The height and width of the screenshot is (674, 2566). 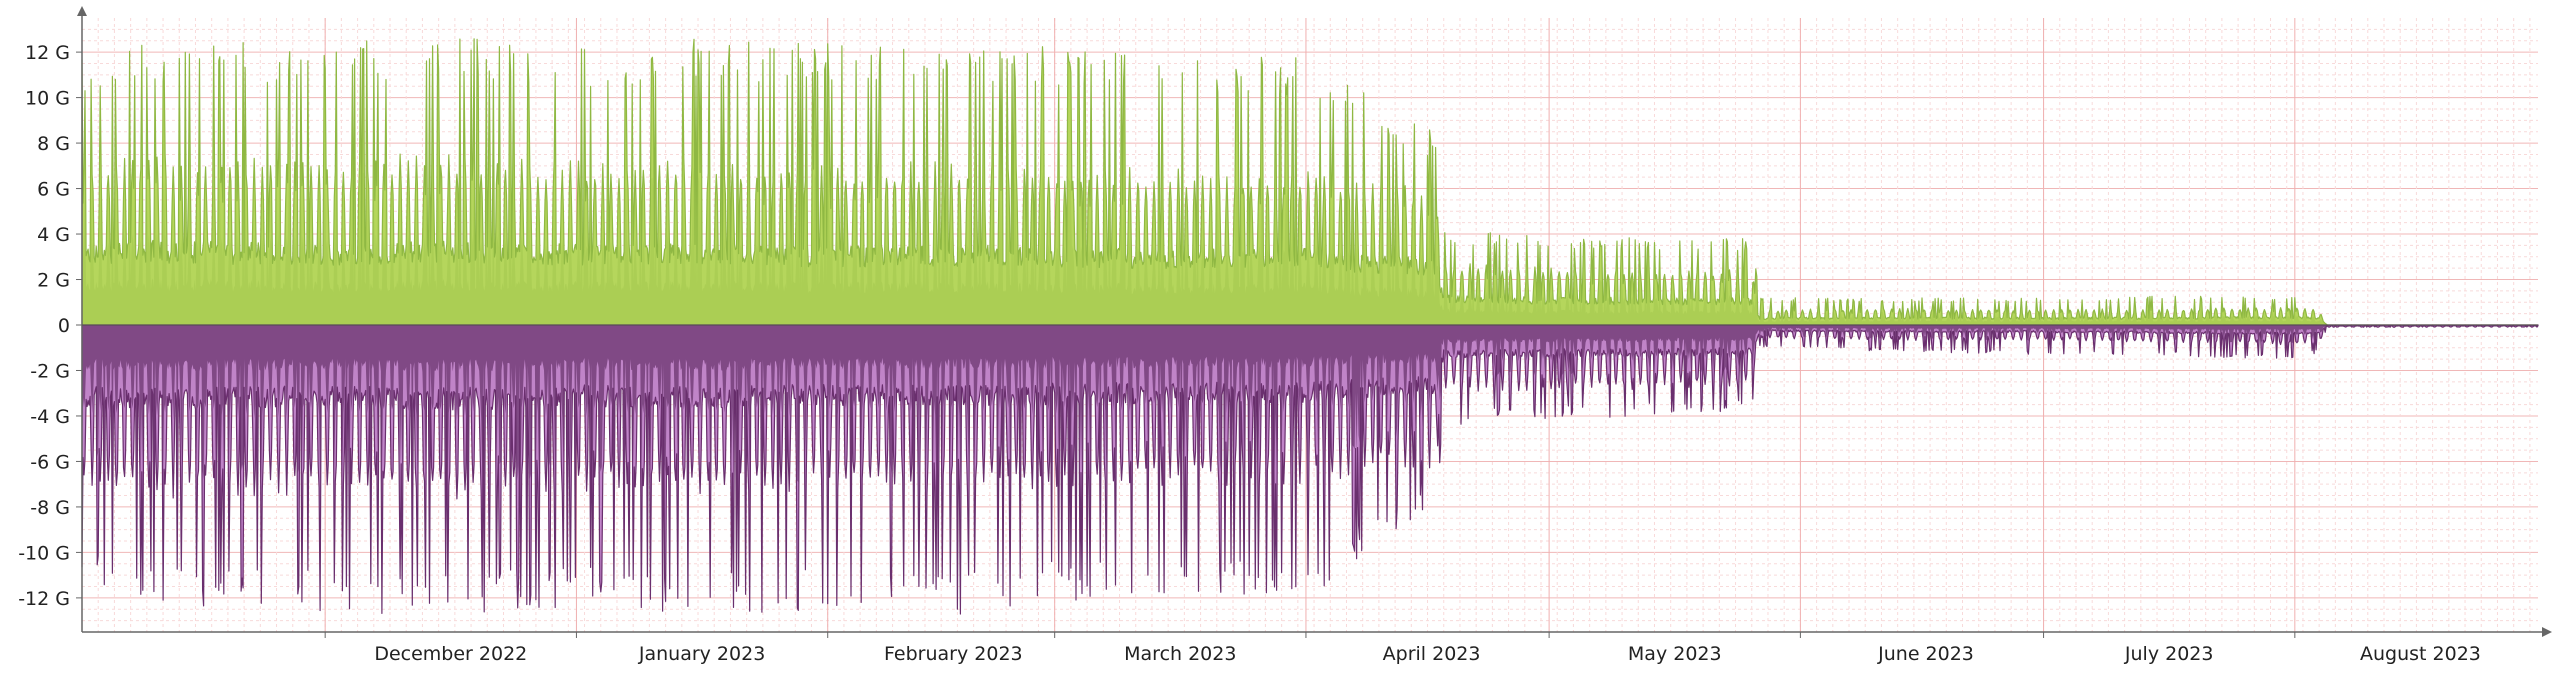 I want to click on y-tick-label: 10 G, so click(x=47, y=99).